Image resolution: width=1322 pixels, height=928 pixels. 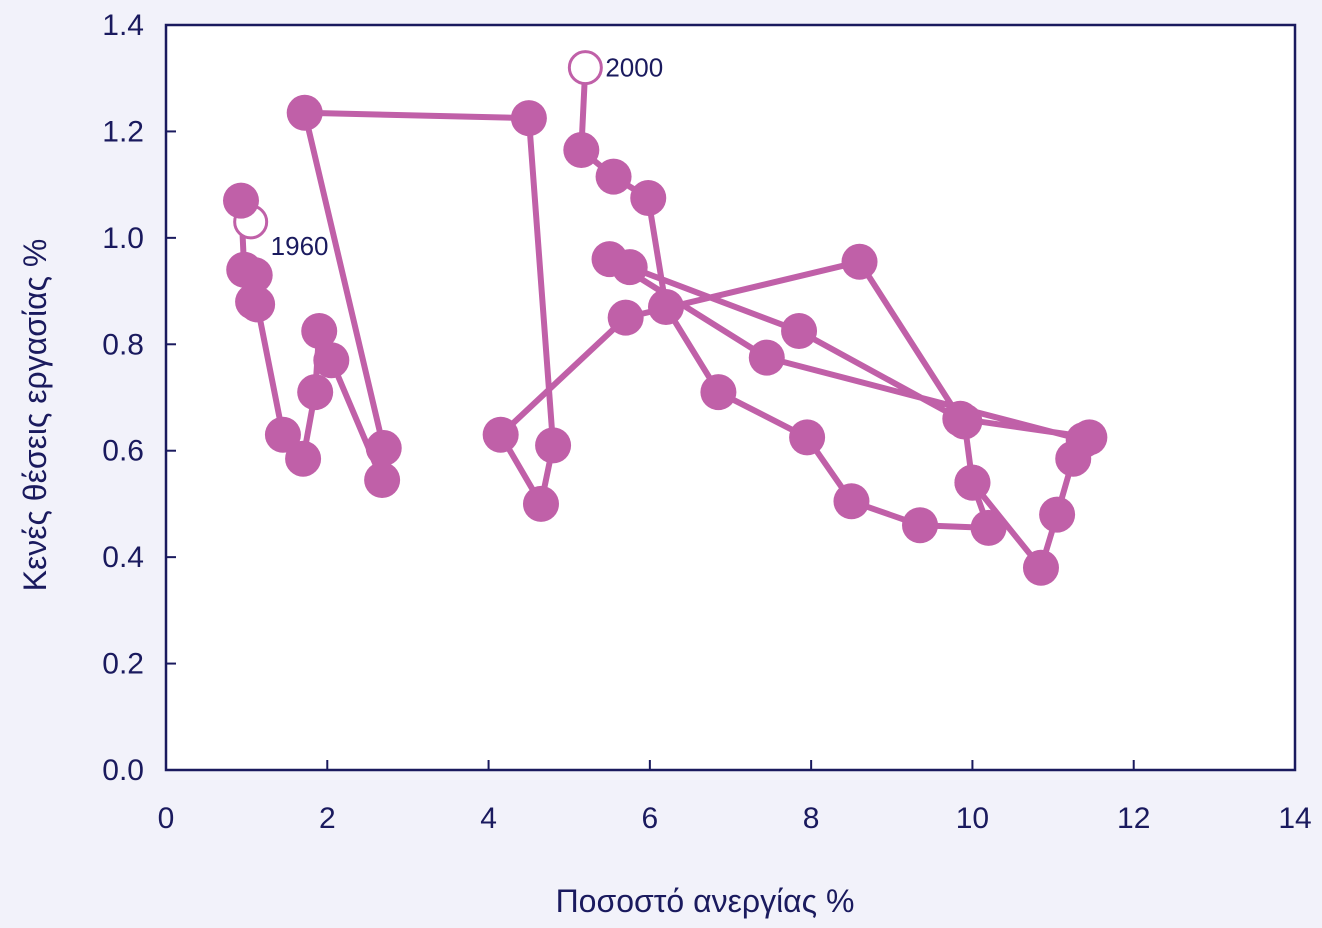 I want to click on point-label: 1960, so click(x=300, y=246).